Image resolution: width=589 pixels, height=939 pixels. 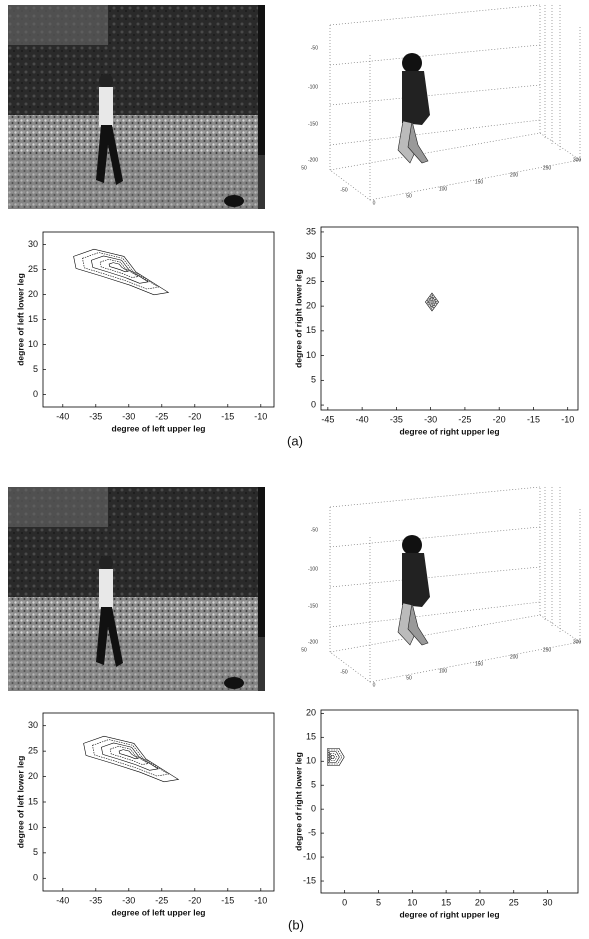 I want to click on x-tick-label: 150, so click(x=479, y=664).